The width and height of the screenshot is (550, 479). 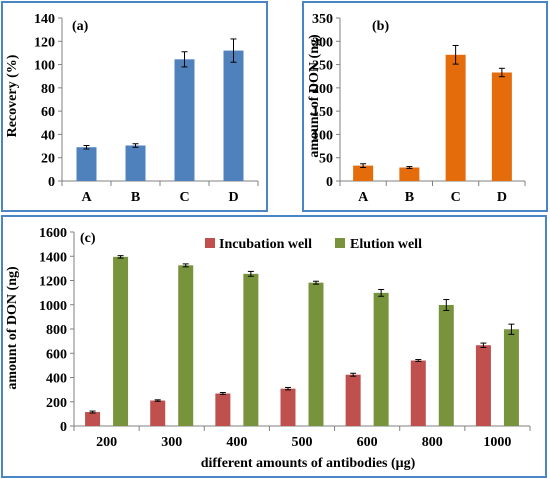 I want to click on y-tick-label: 400, so click(x=56, y=379).